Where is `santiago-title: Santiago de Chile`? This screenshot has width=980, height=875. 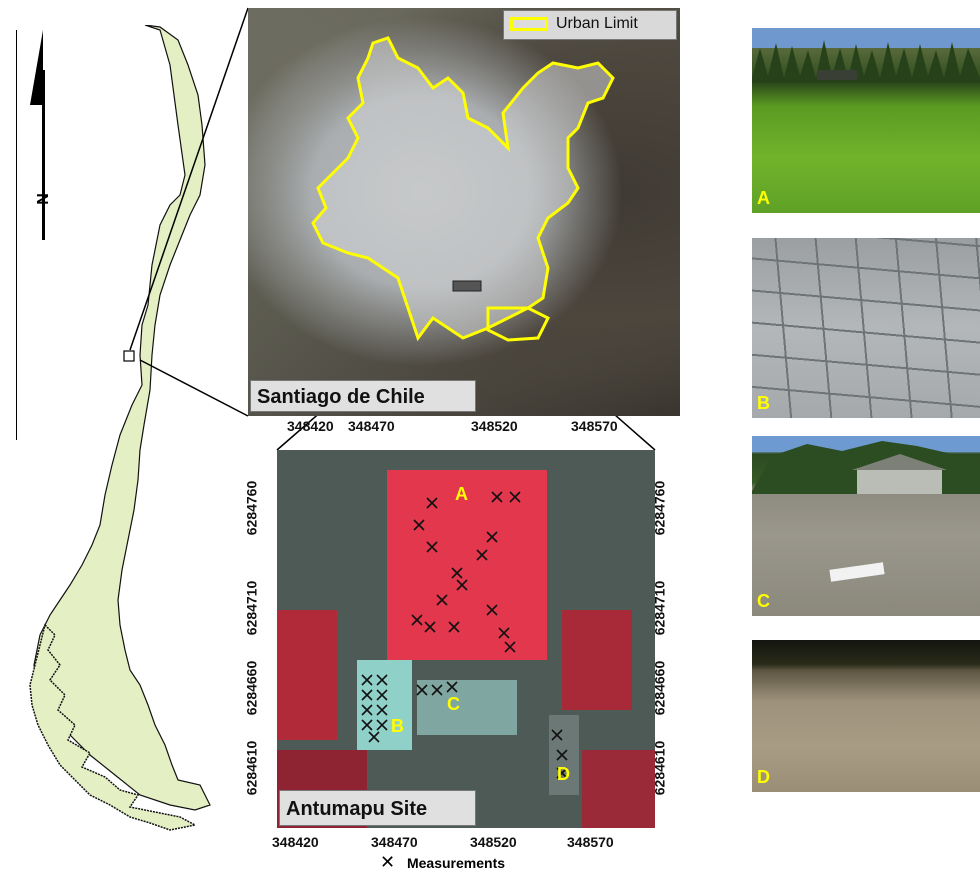
santiago-title: Santiago de Chile is located at coordinates (363, 396).